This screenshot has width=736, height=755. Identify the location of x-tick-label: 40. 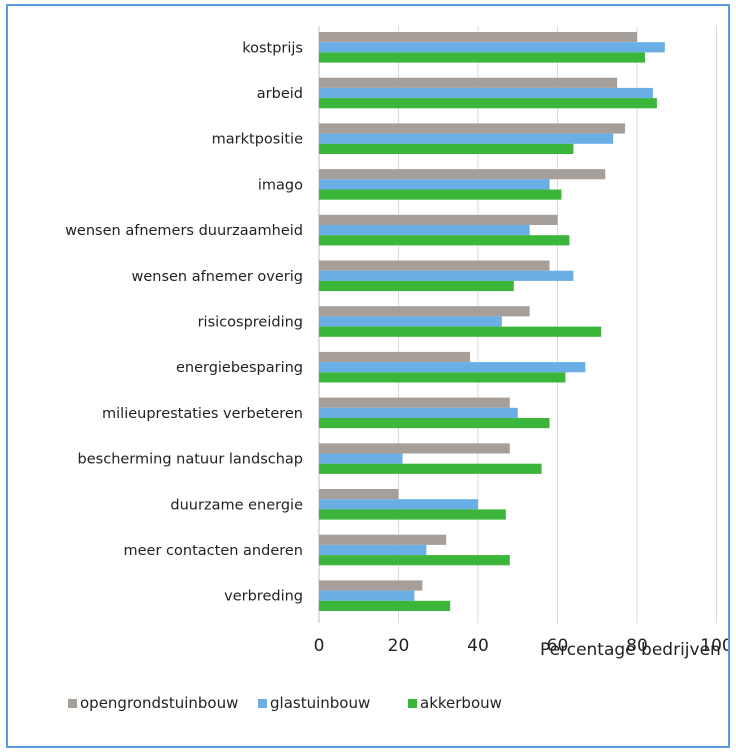
(478, 646).